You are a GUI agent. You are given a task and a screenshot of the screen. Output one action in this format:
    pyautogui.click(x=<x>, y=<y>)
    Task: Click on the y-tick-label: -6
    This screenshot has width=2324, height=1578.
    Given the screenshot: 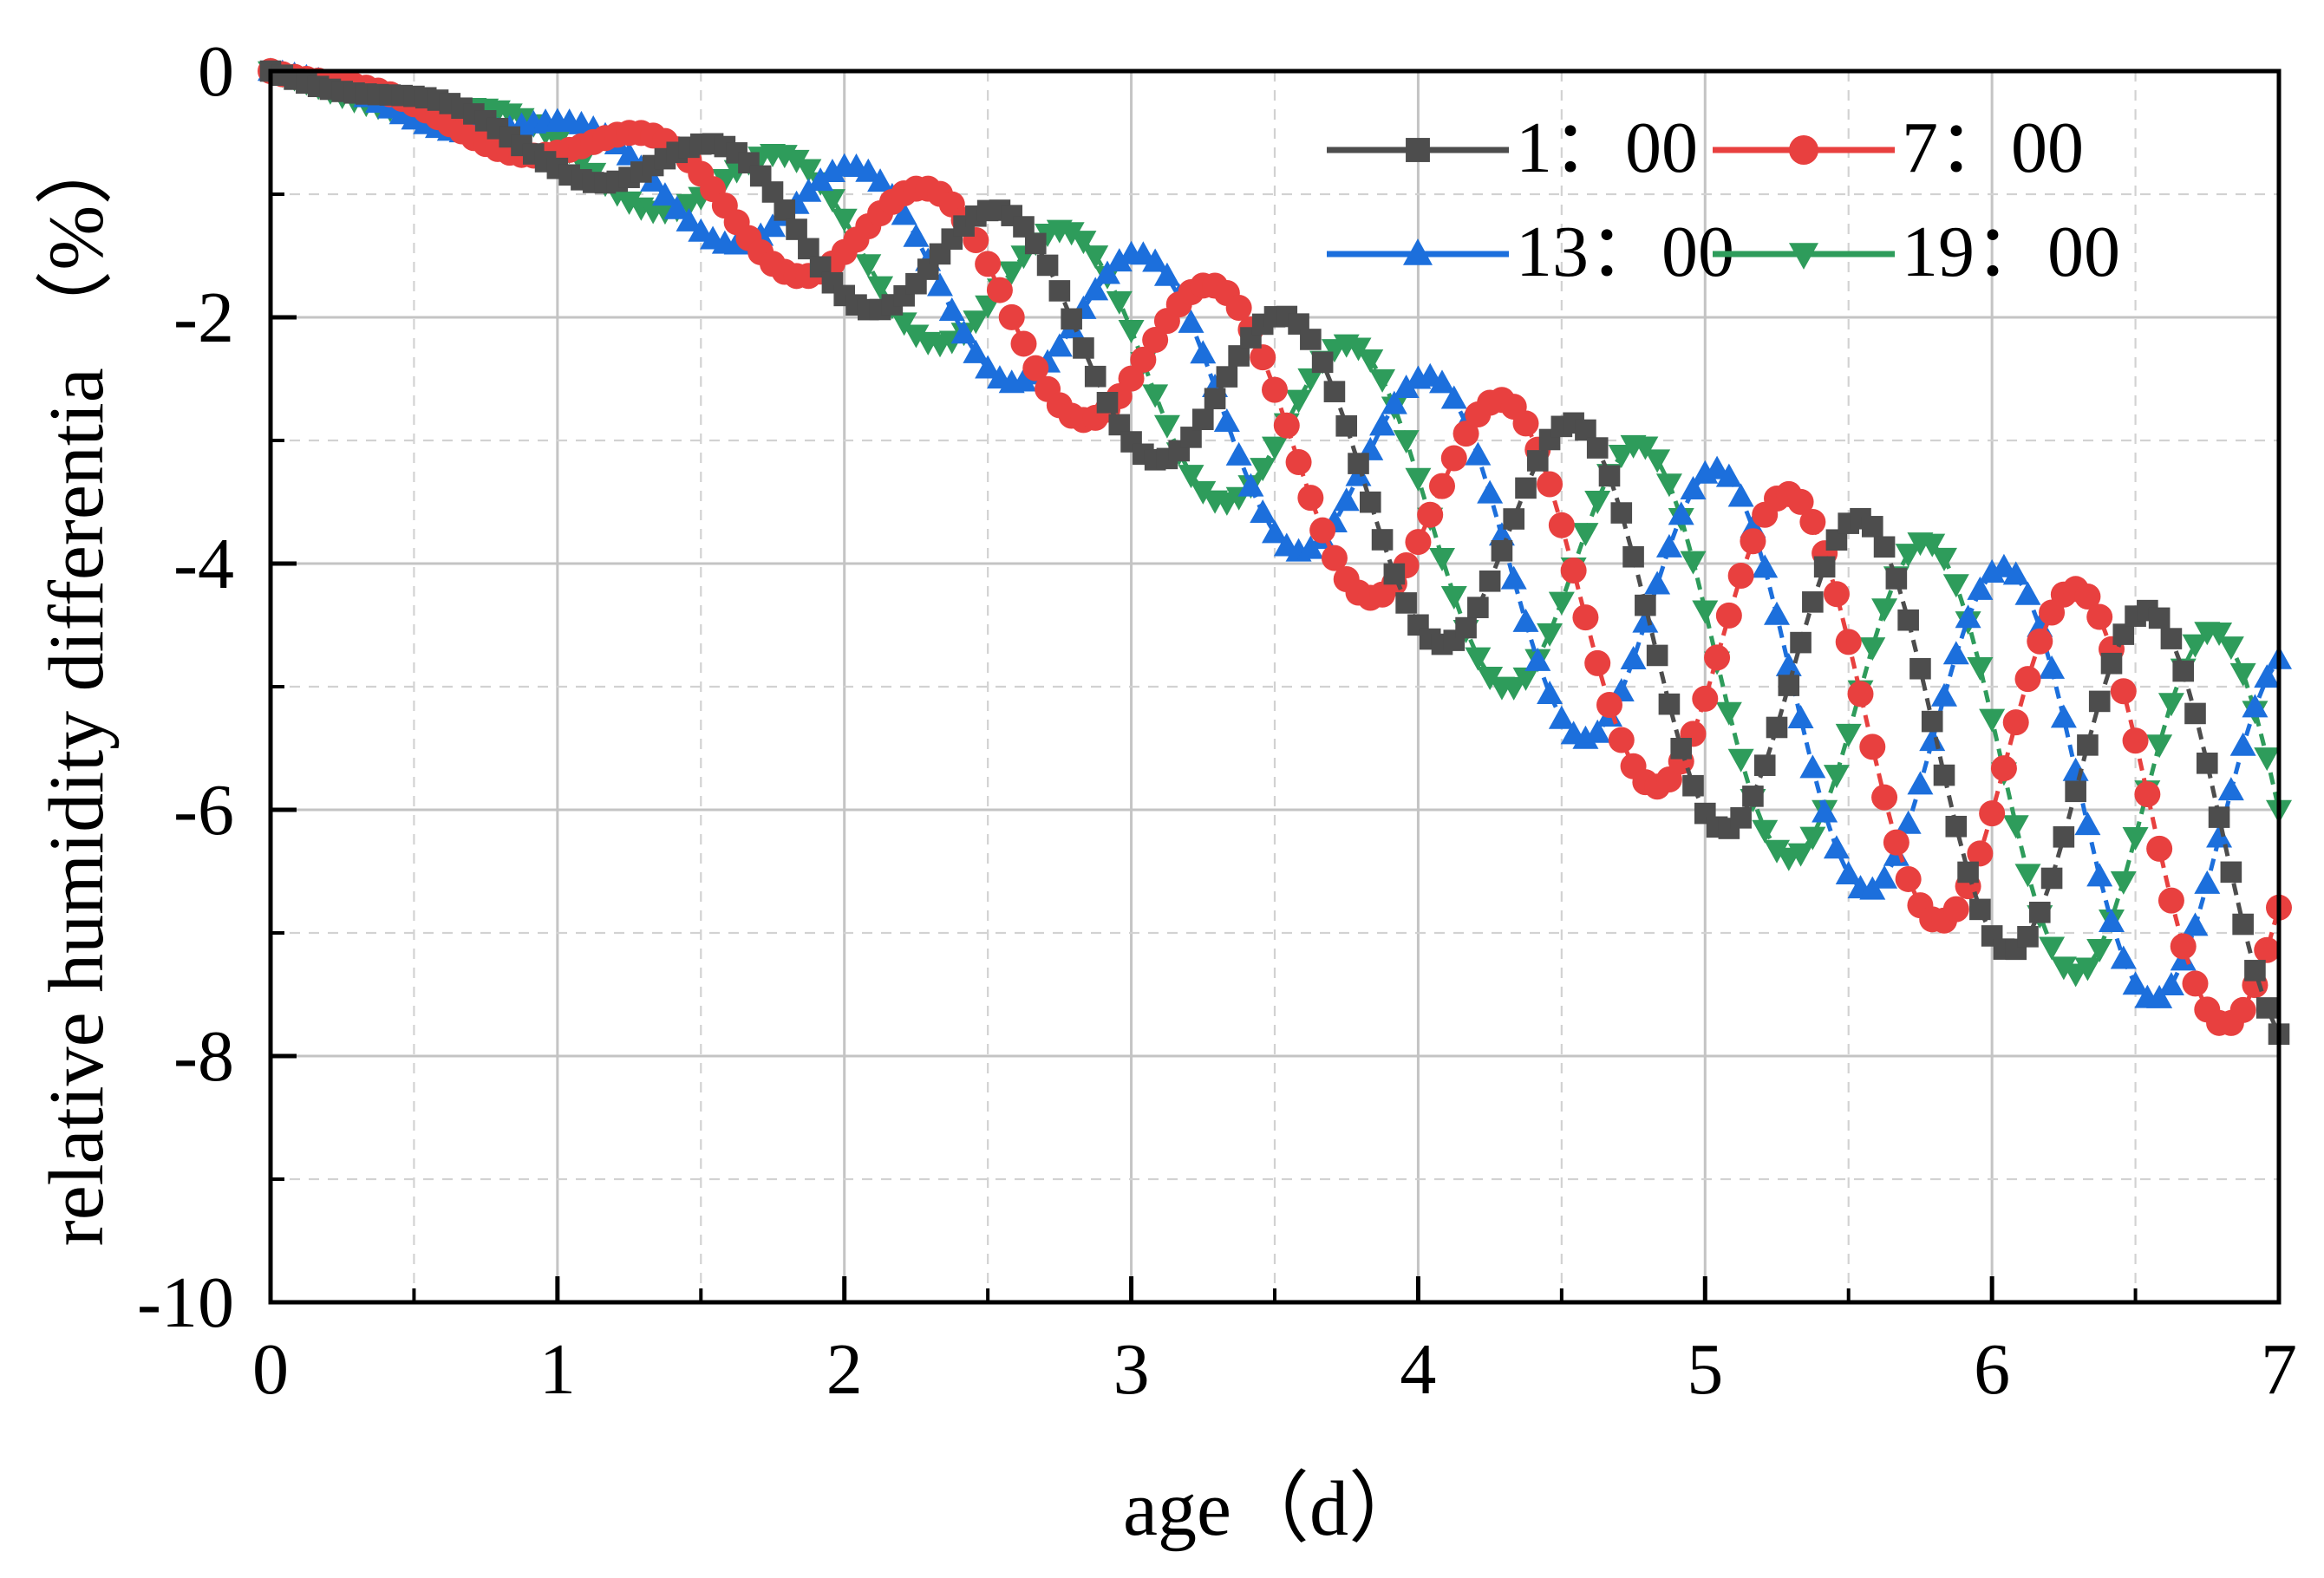 What is the action you would take?
    pyautogui.click(x=203, y=811)
    